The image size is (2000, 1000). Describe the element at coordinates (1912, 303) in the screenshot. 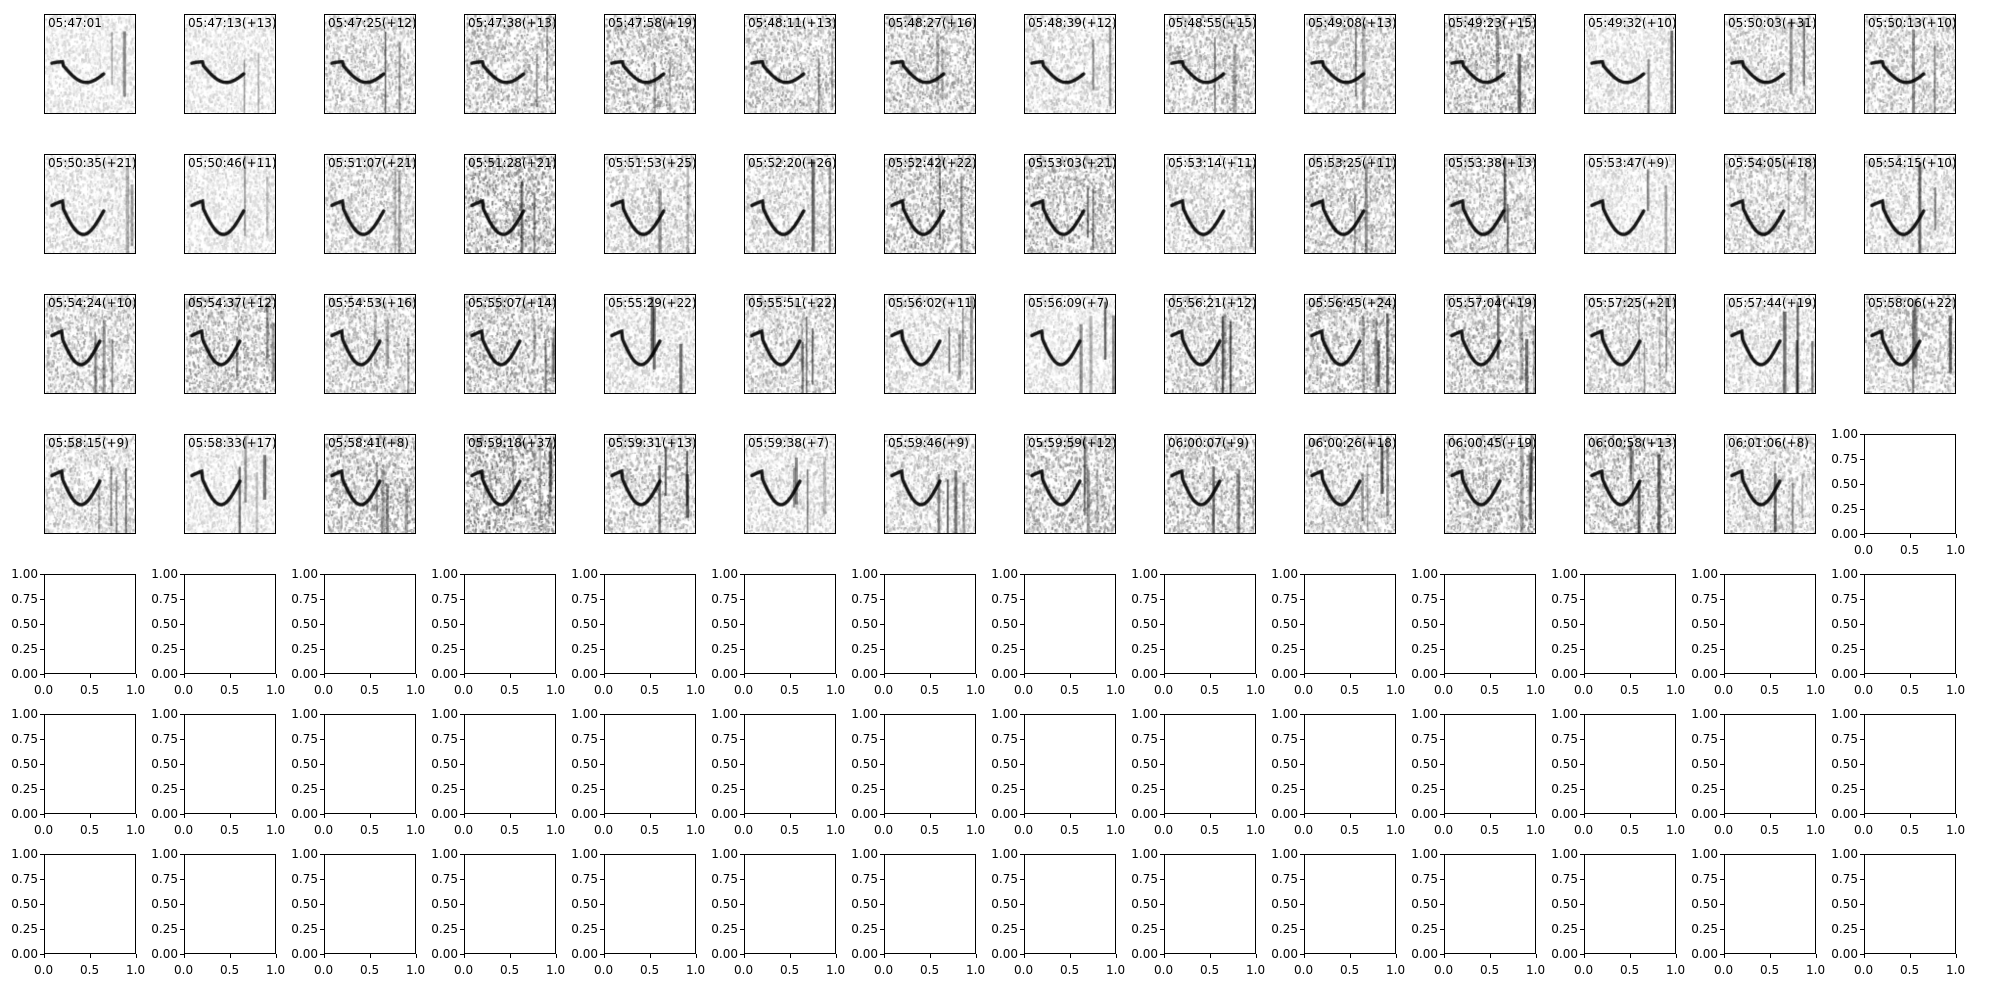

I see `panel-time-label: 05:58:06(+22)` at that location.